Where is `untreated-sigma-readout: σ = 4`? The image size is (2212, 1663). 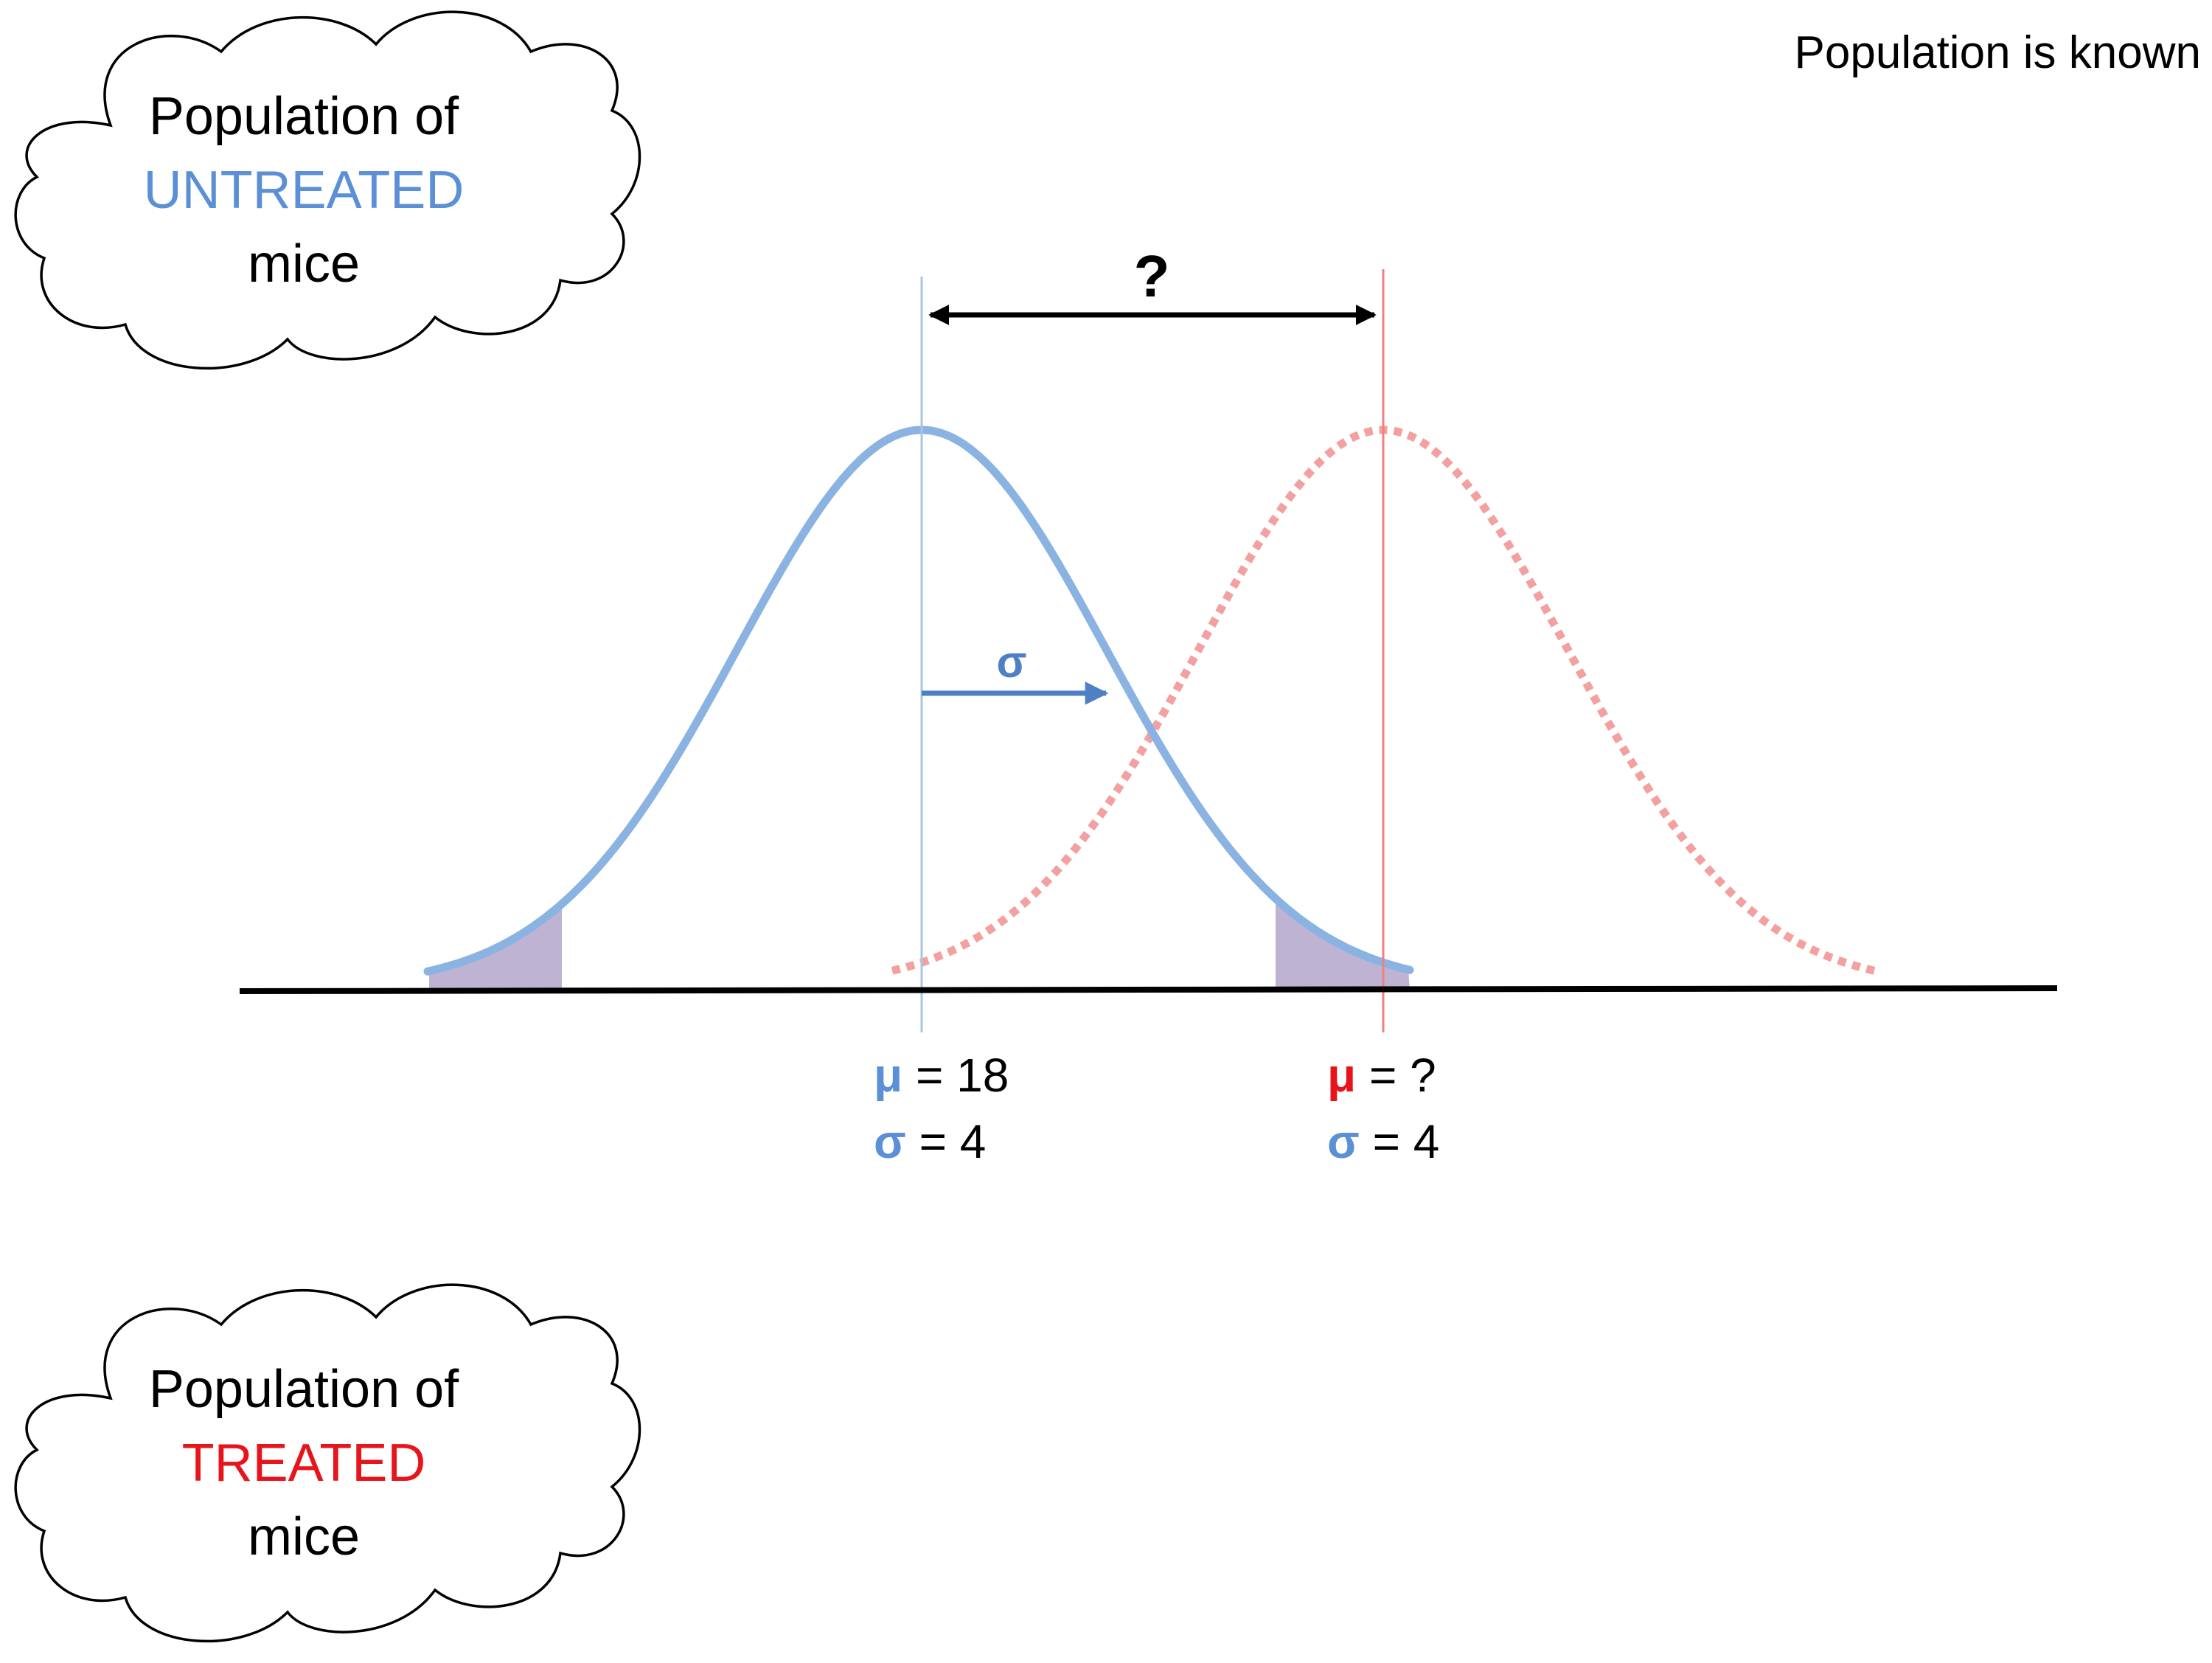
untreated-sigma-readout: σ = 4 is located at coordinates (930, 1141).